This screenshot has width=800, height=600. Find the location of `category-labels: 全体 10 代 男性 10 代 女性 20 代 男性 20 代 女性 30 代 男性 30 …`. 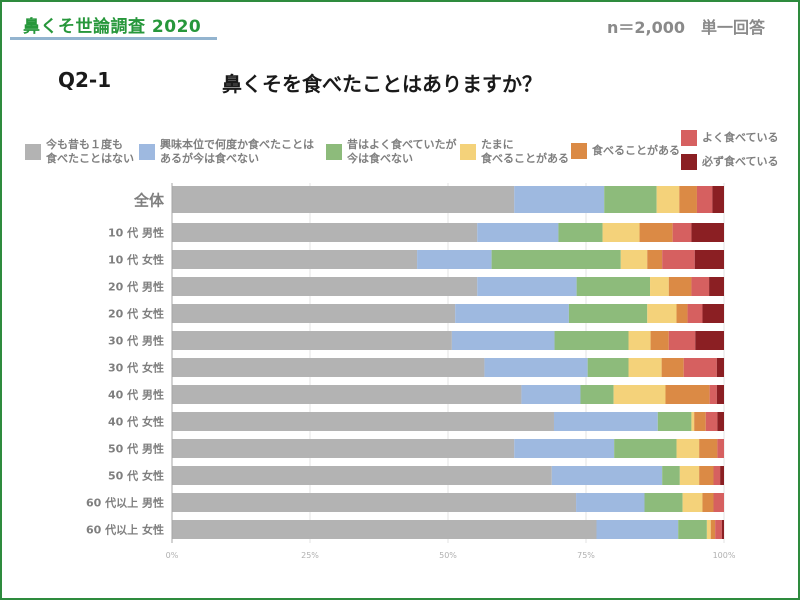

category-labels: 全体 10 代 男性 10 代 女性 20 代 男性 20 代 女性 30 代 男性 30 … is located at coordinates (125, 364).